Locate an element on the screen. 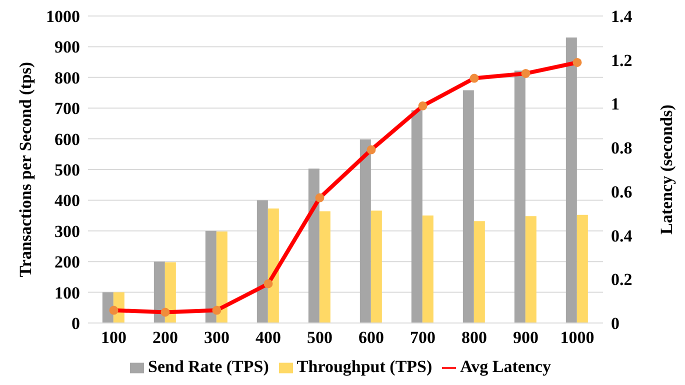 The height and width of the screenshot is (385, 685). y2-tick-label: 0.6 is located at coordinates (621, 192).